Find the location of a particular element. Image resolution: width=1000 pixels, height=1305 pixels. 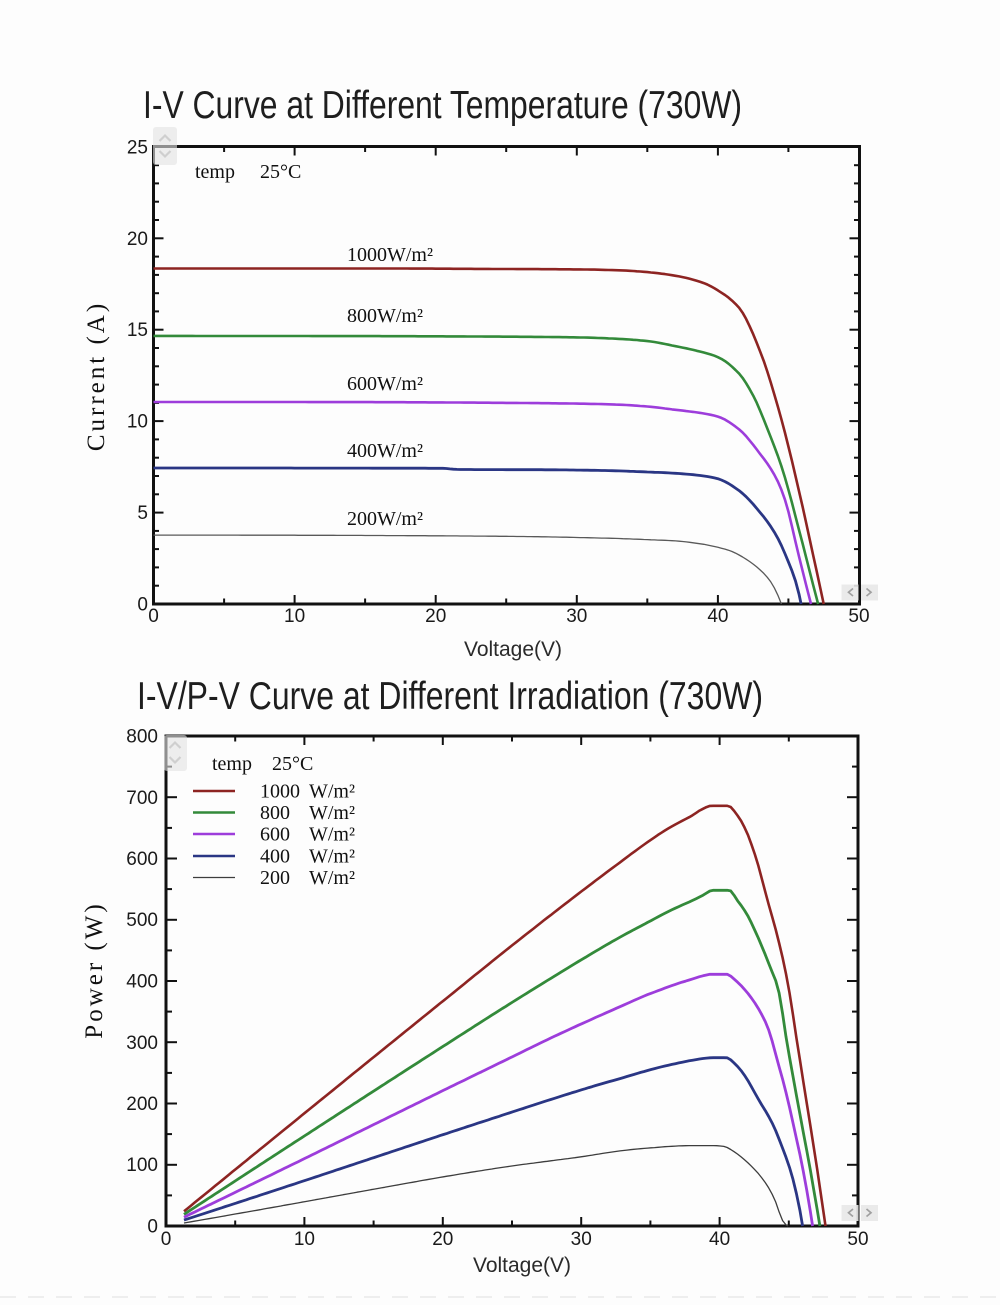

svg-text: 5 is located at coordinates (142, 513).